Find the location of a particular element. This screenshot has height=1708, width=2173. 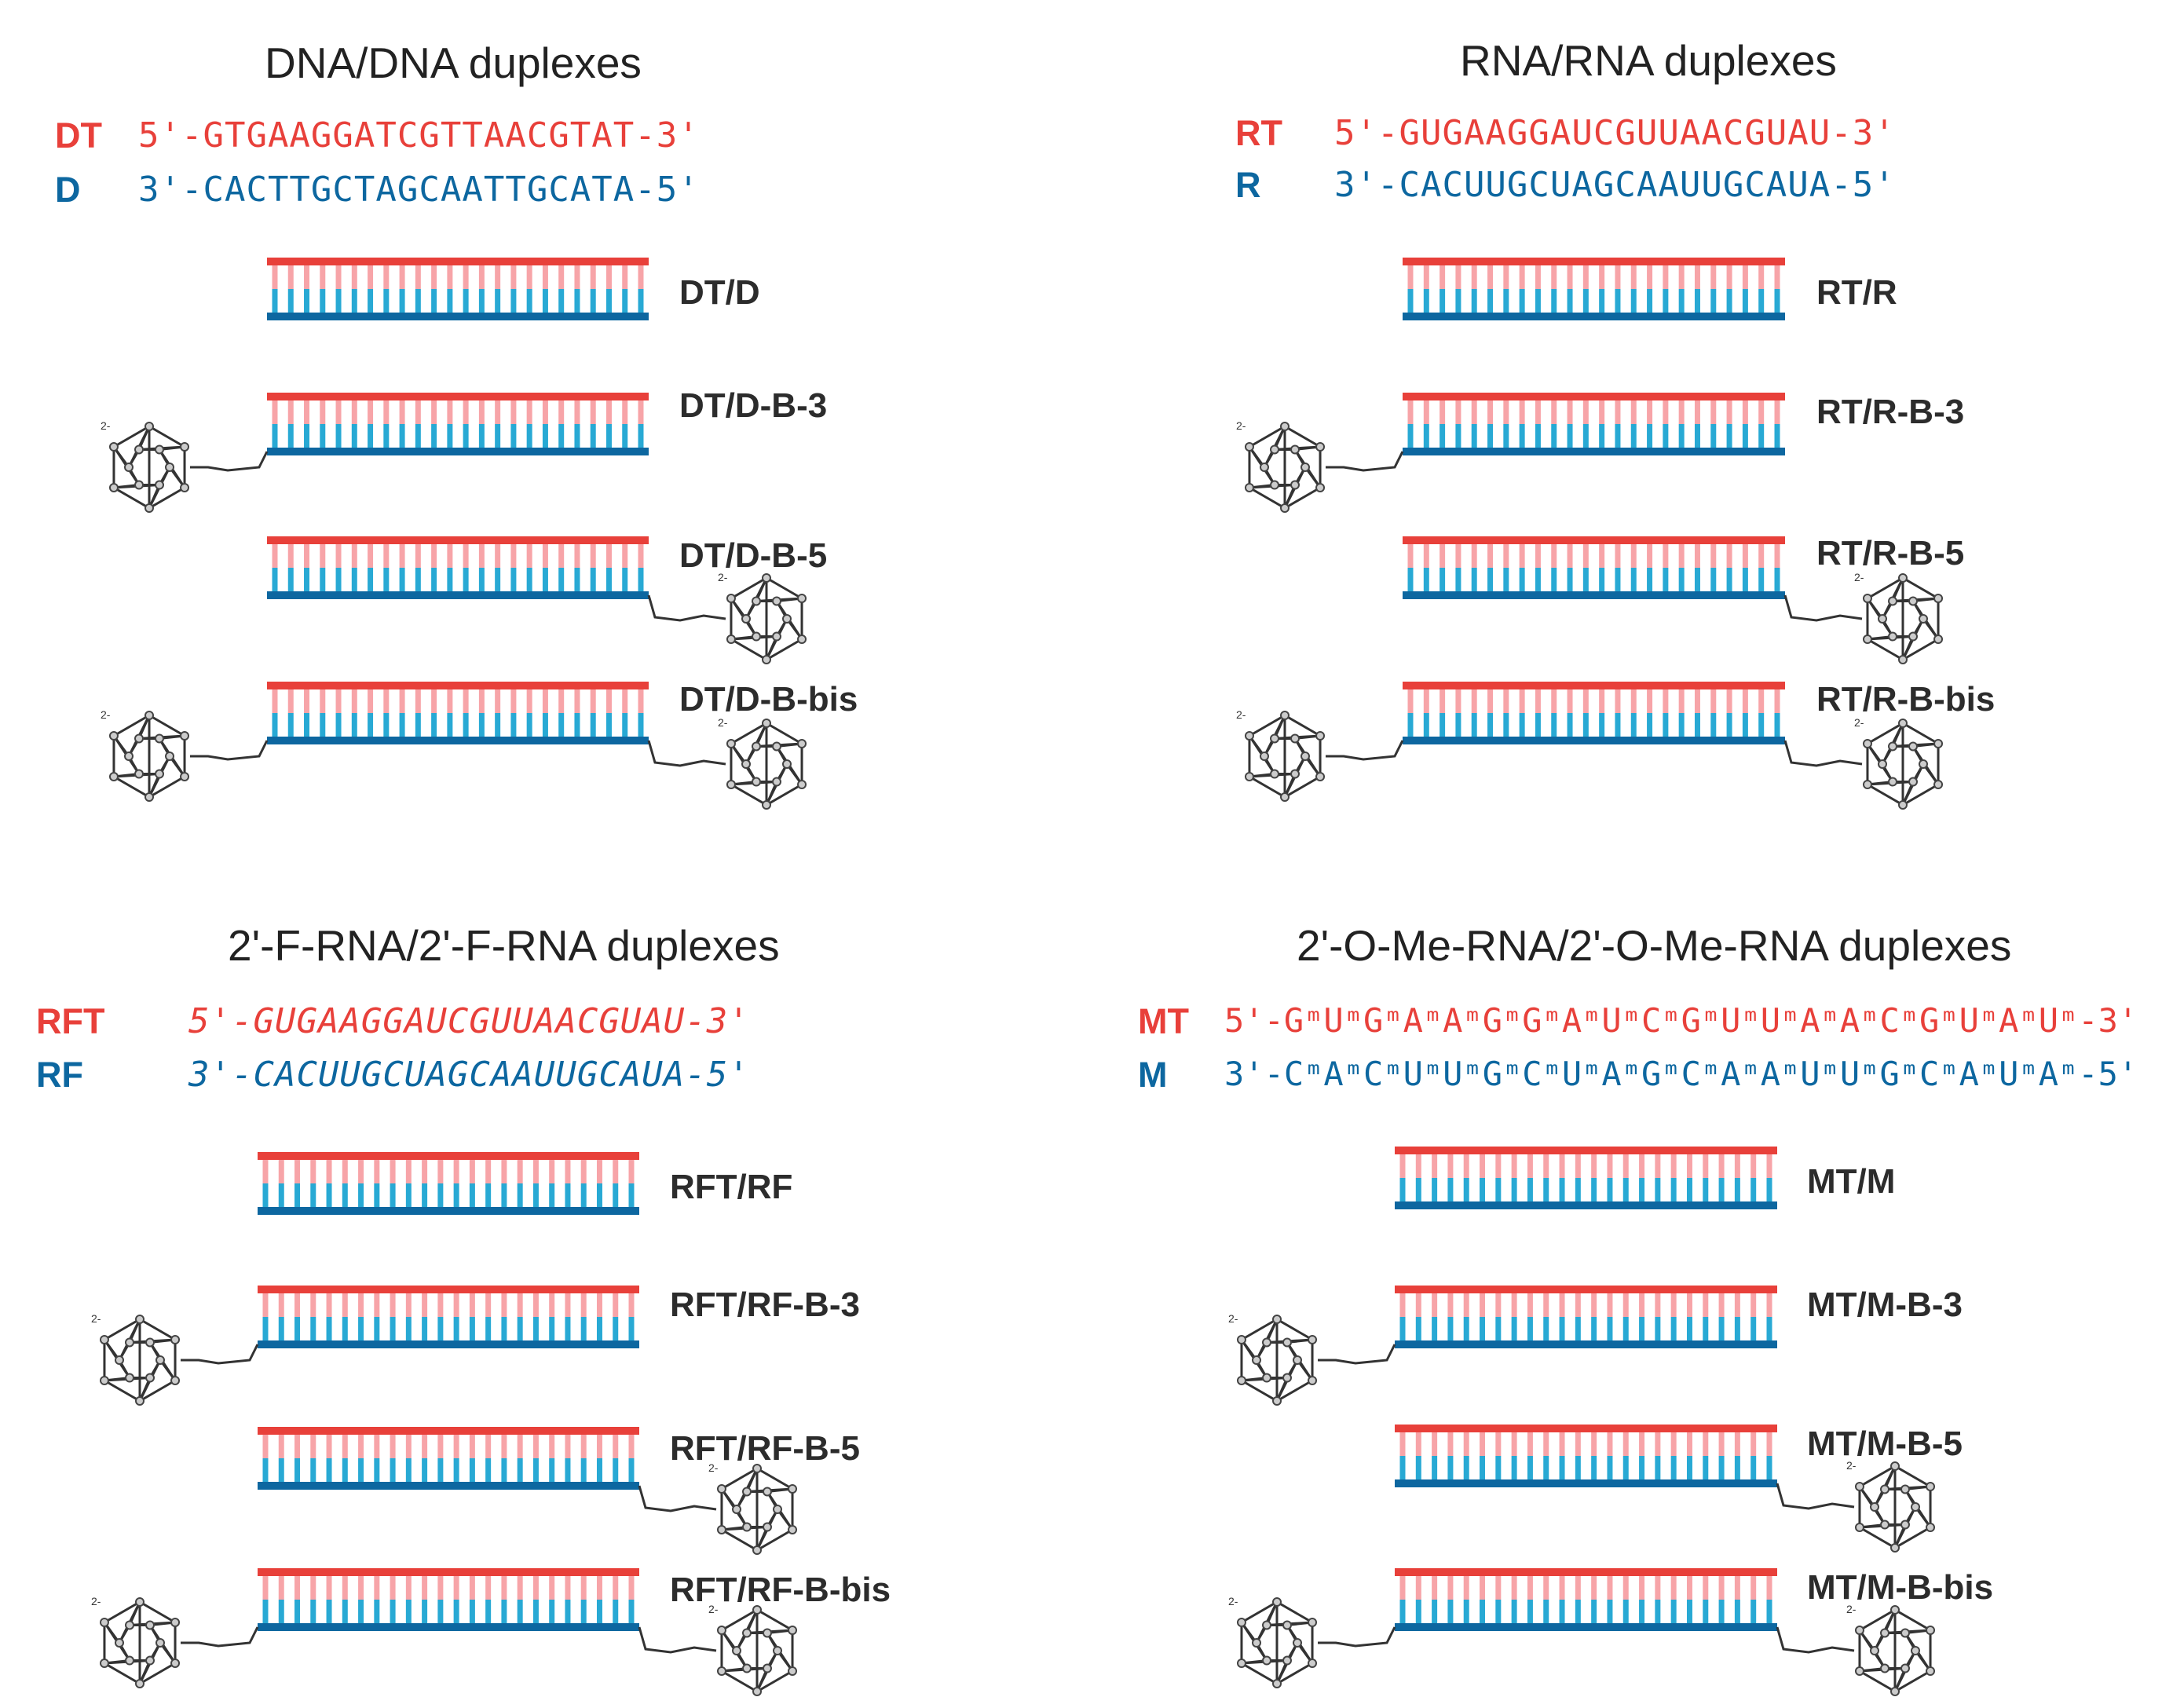

top-strand-sequence: 5'-GUGAAGGAUCGUUAACGUAU-3' is located at coordinates (469, 1021).